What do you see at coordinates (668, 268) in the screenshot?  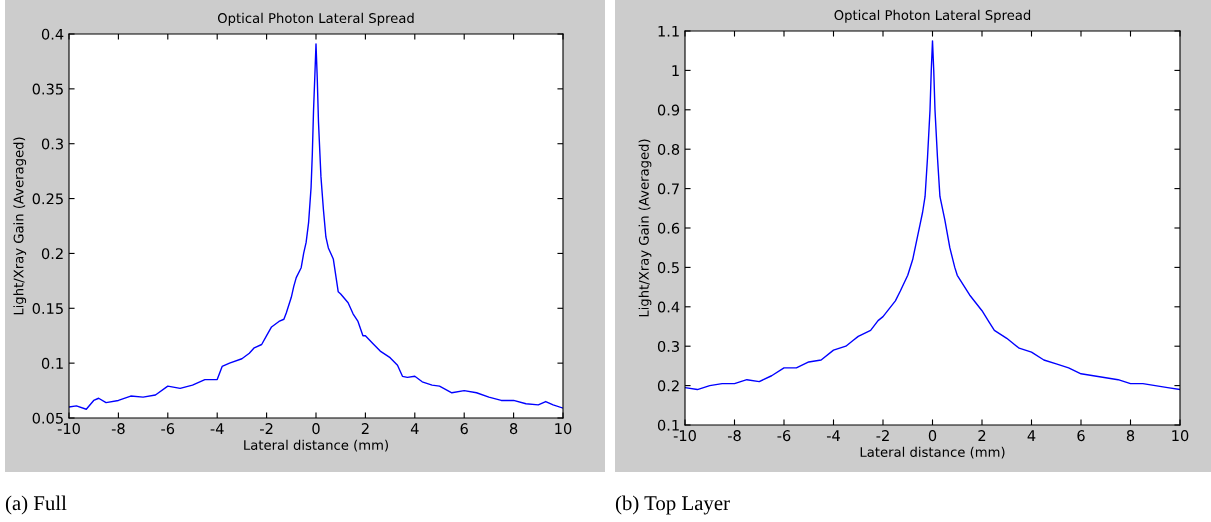 I see `y-tick-label: 0.5` at bounding box center [668, 268].